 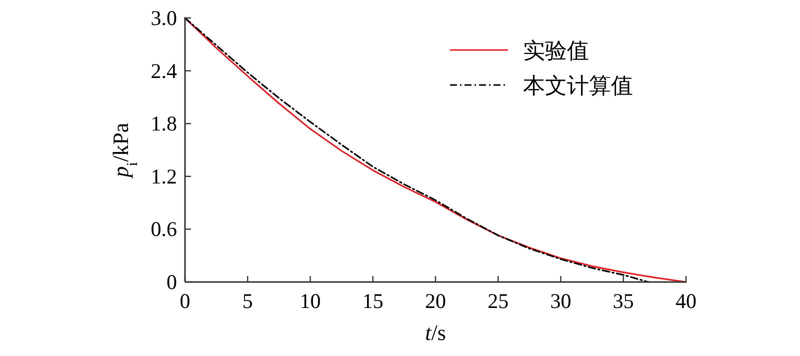 What do you see at coordinates (578, 86) in the screenshot?
I see `legend-label: 本文计算值` at bounding box center [578, 86].